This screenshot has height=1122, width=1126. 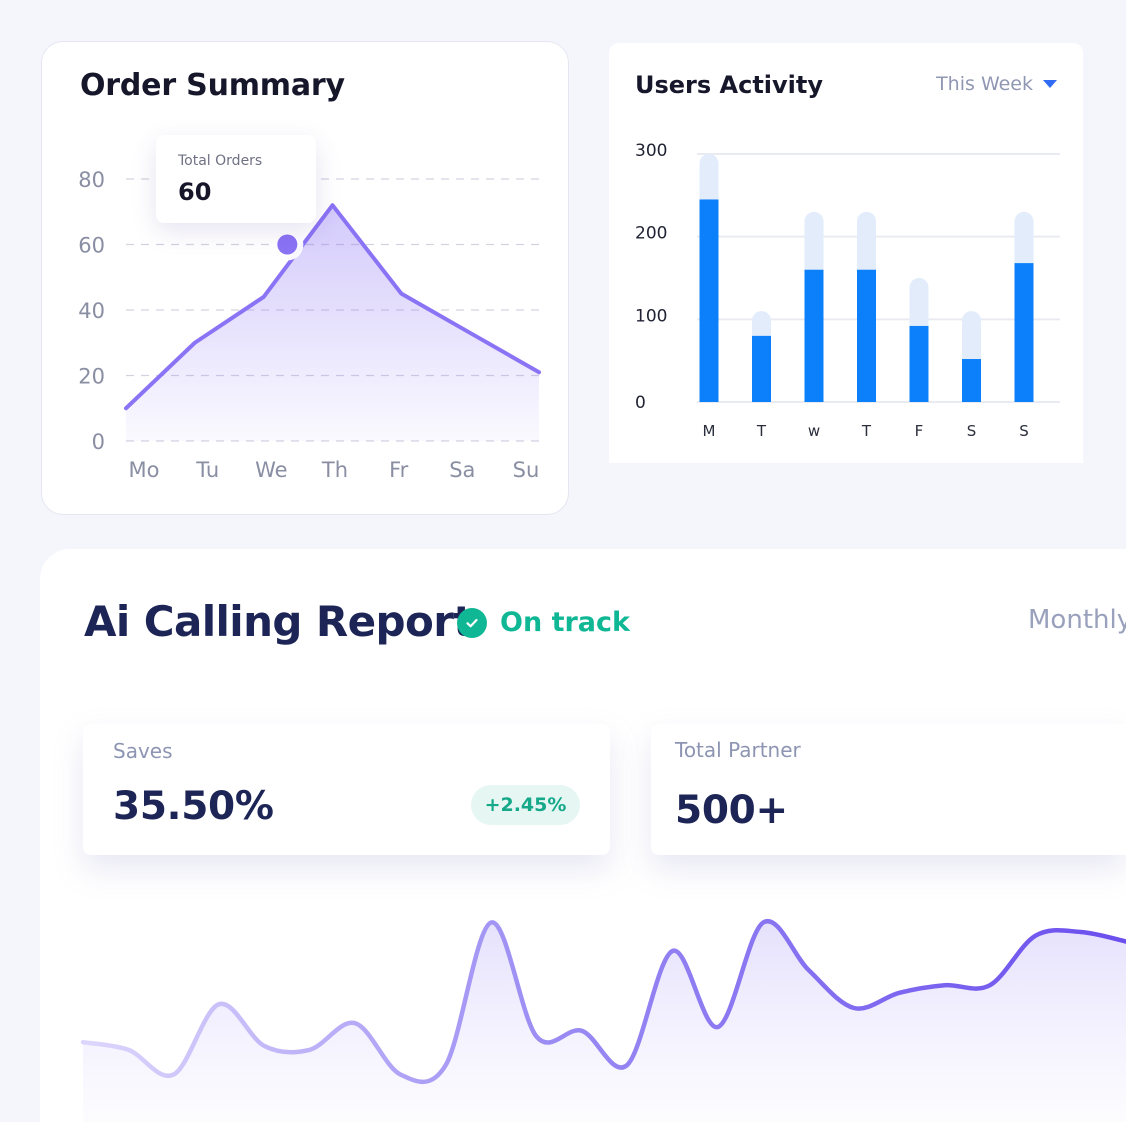 I want to click on status-indicator: On track, so click(x=543, y=622).